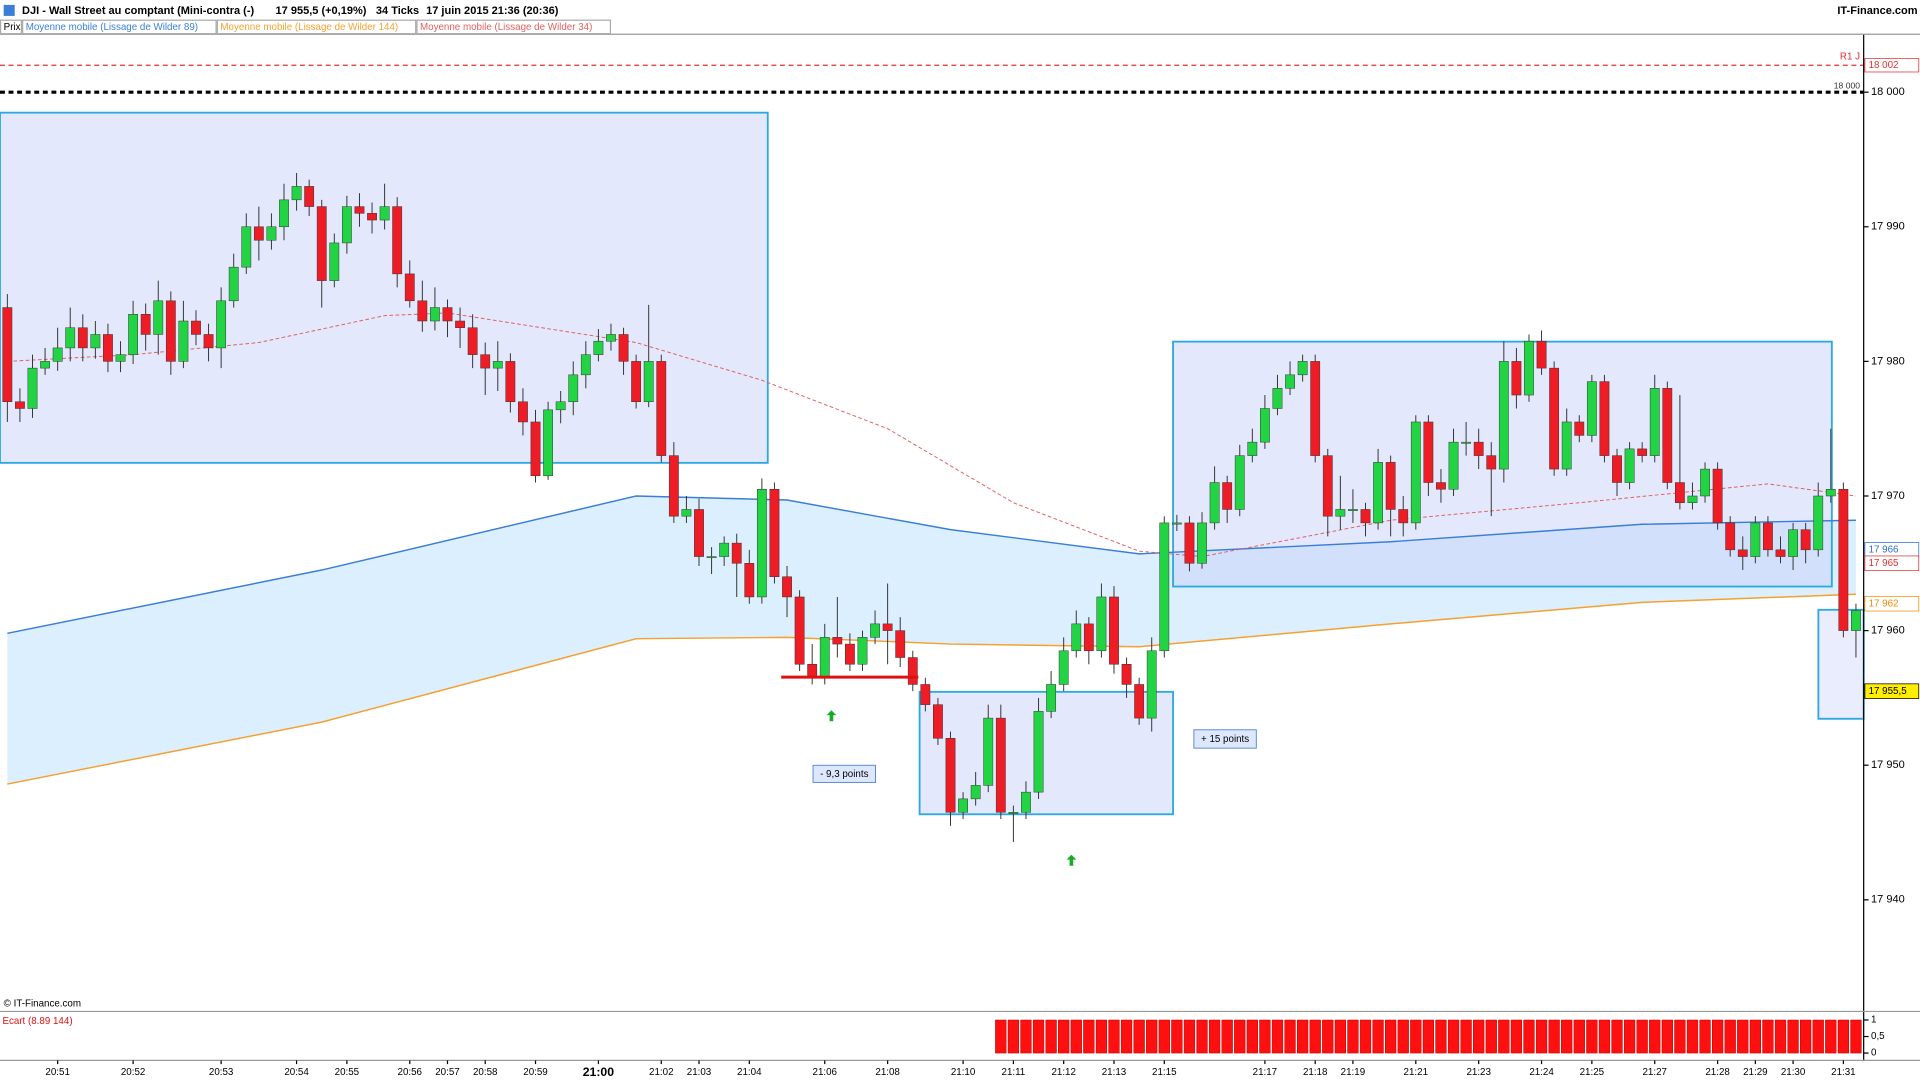 This screenshot has width=1920, height=1080. What do you see at coordinates (296, 1072) in the screenshot?
I see `x-tick-label: 20:54` at bounding box center [296, 1072].